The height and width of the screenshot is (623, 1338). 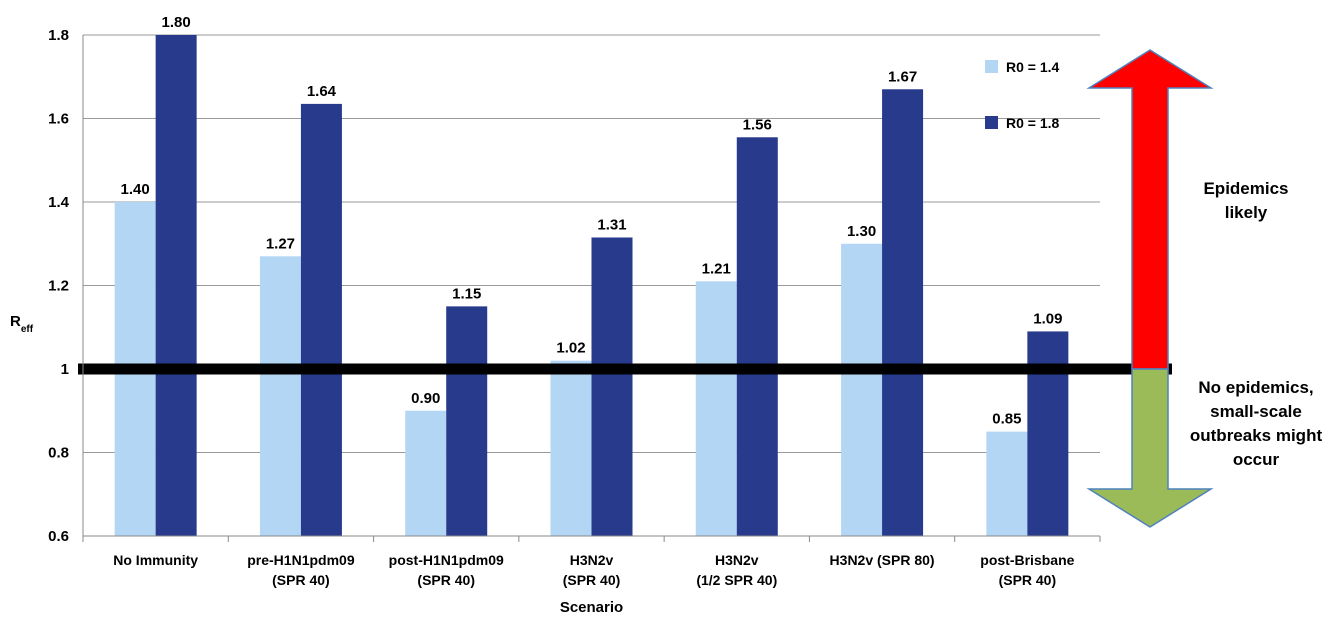 I want to click on data-label: 1.64, so click(x=322, y=91).